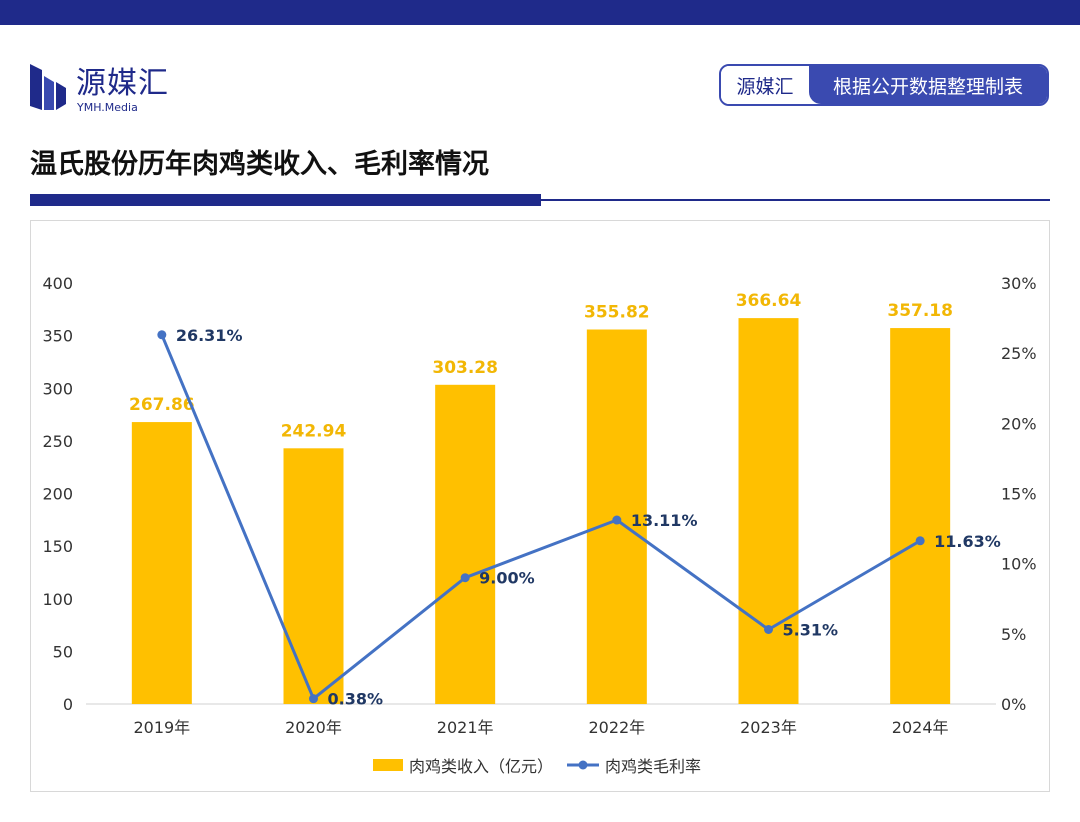 Image resolution: width=1080 pixels, height=822 pixels. Describe the element at coordinates (314, 431) in the screenshot. I see `revenue-bar-label: 242.94` at that location.